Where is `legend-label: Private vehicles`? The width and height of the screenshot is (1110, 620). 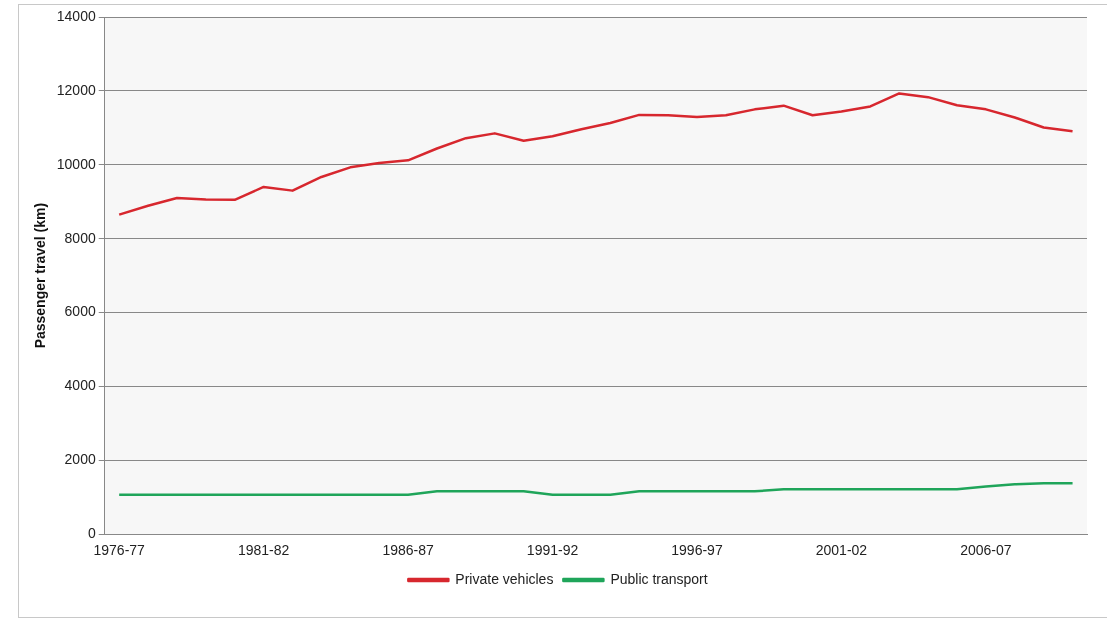 legend-label: Private vehicles is located at coordinates (504, 578).